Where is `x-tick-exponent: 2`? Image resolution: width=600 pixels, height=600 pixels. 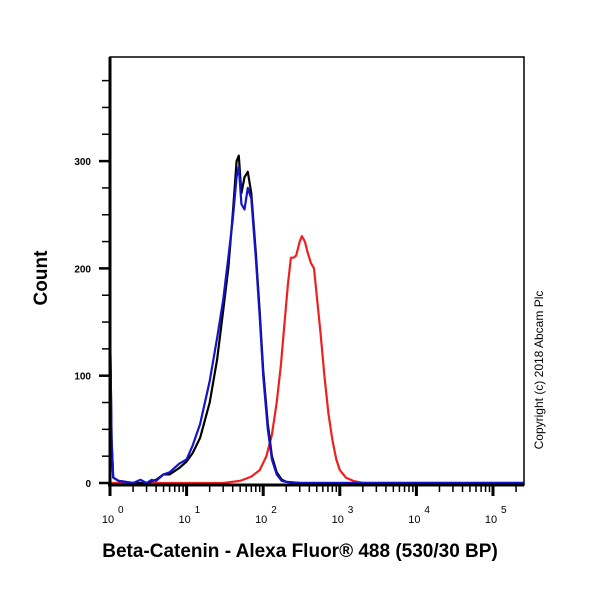
x-tick-exponent: 2 is located at coordinates (274, 510).